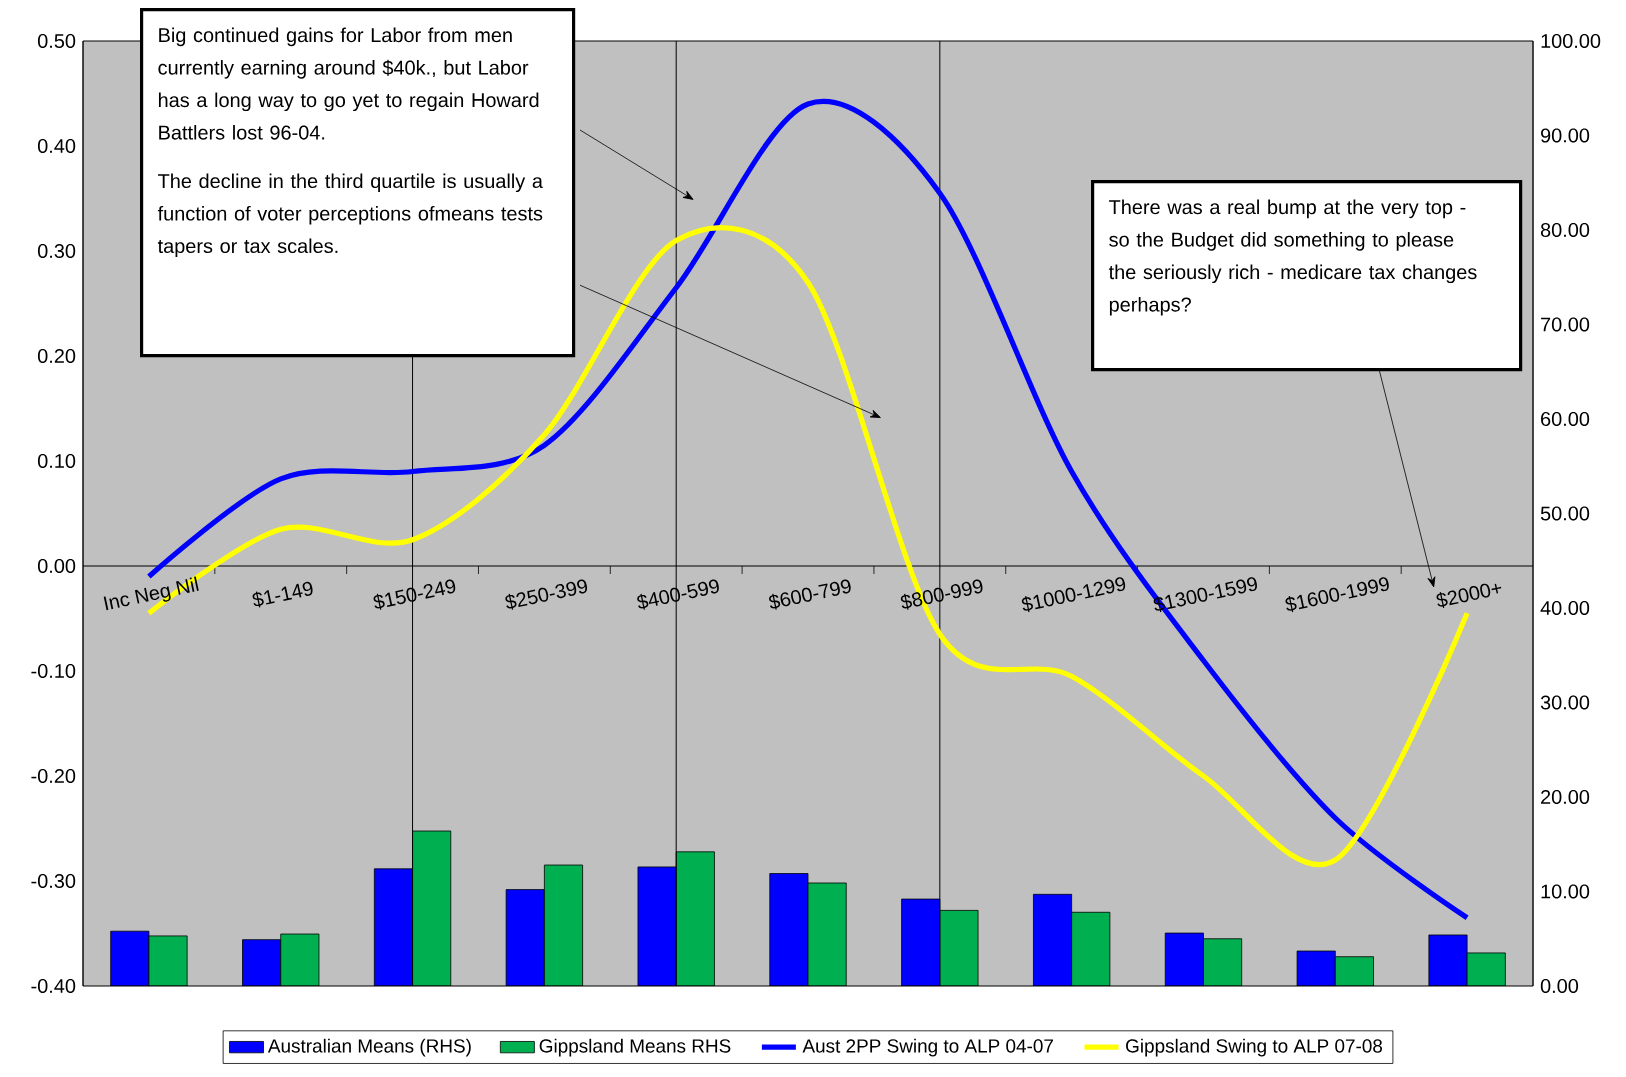  I want to click on y2-tick-label: 10.00, so click(1565, 891).